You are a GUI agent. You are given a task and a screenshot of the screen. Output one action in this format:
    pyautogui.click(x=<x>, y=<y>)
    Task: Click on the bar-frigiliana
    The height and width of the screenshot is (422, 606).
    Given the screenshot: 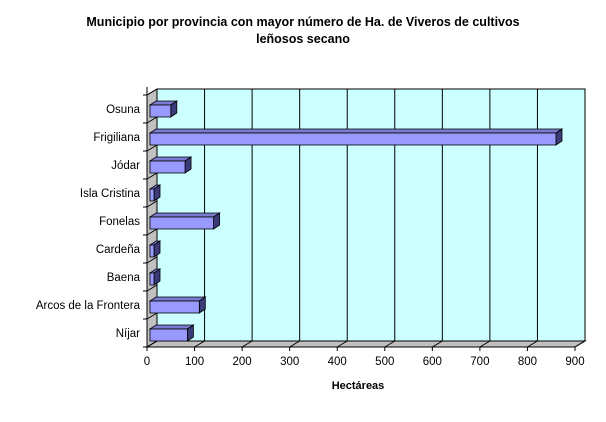 What is the action you would take?
    pyautogui.click(x=356, y=137)
    